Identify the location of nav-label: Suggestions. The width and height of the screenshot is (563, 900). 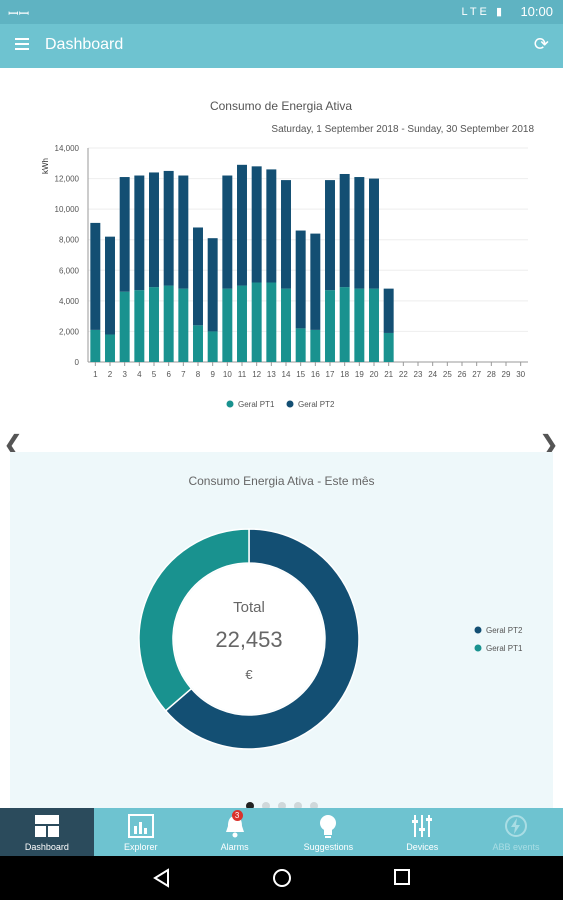
(328, 847).